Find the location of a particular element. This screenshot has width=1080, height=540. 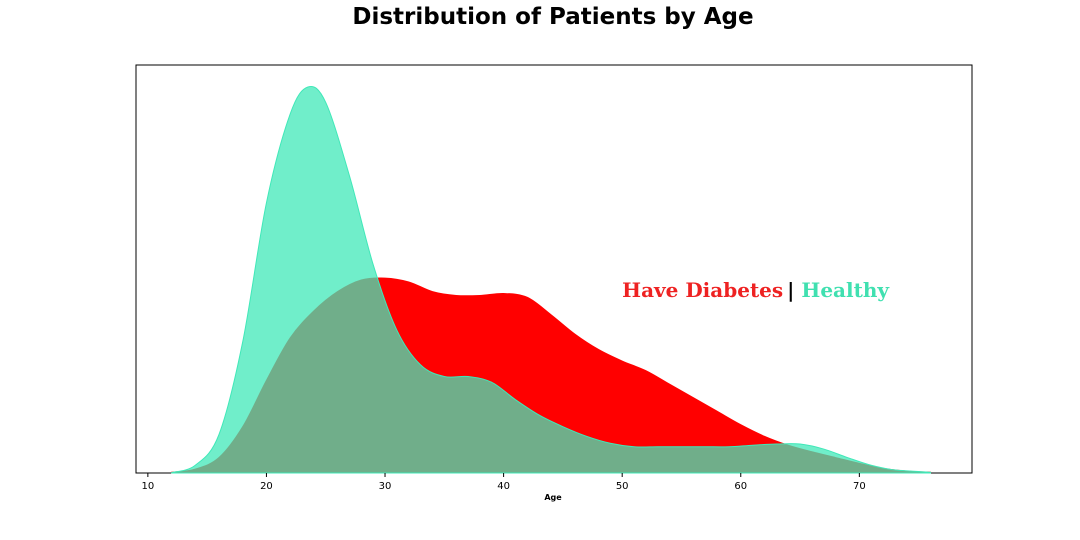

legend: Have Diabetes | Healthy is located at coordinates (756, 290).